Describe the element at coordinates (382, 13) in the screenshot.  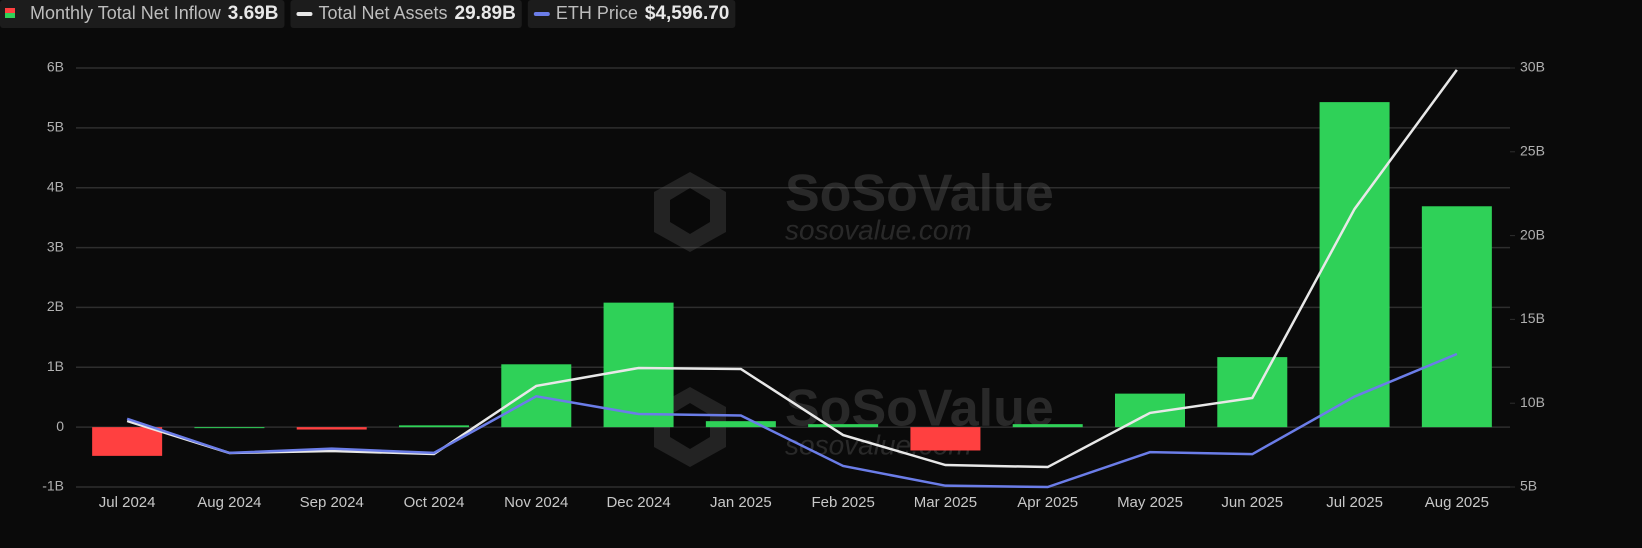
I see `legend-label: Total Net Assets` at that location.